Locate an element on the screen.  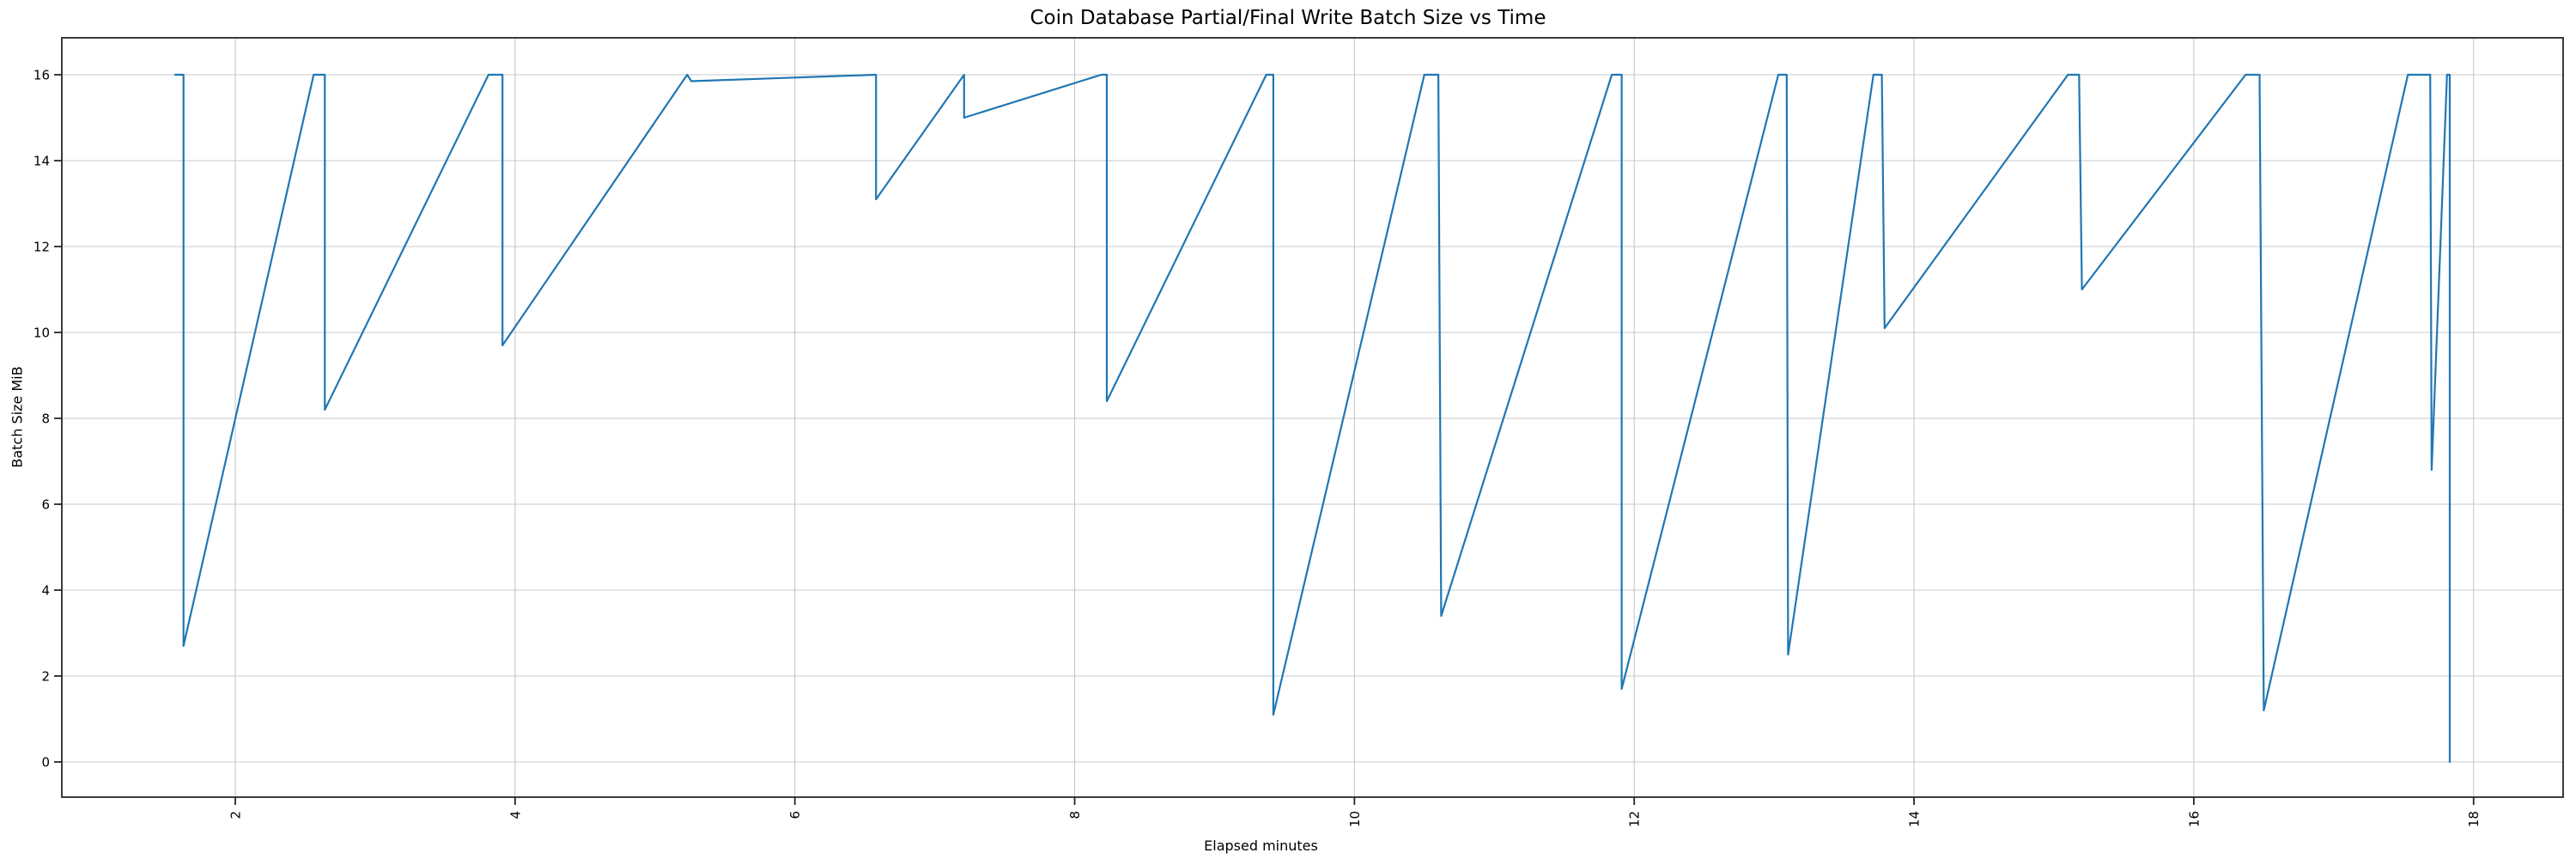
y-axis-label: Batch Size MiB is located at coordinates (17, 417).